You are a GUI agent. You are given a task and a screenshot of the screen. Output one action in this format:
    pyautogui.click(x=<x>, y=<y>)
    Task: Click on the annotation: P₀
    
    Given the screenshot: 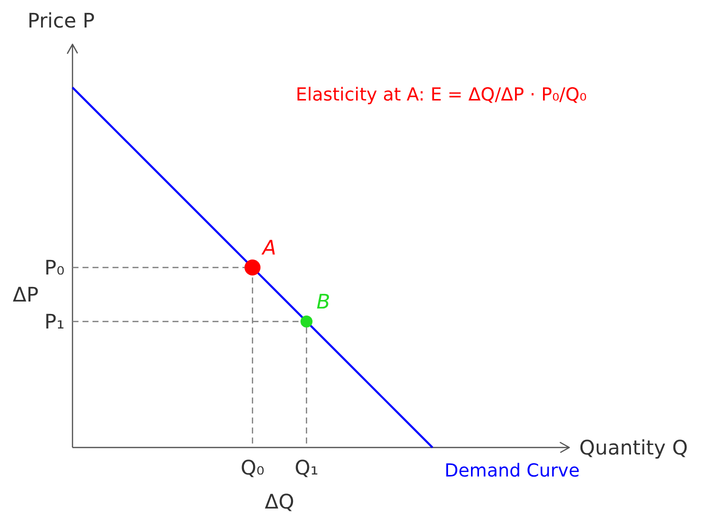 What is the action you would take?
    pyautogui.click(x=54, y=268)
    